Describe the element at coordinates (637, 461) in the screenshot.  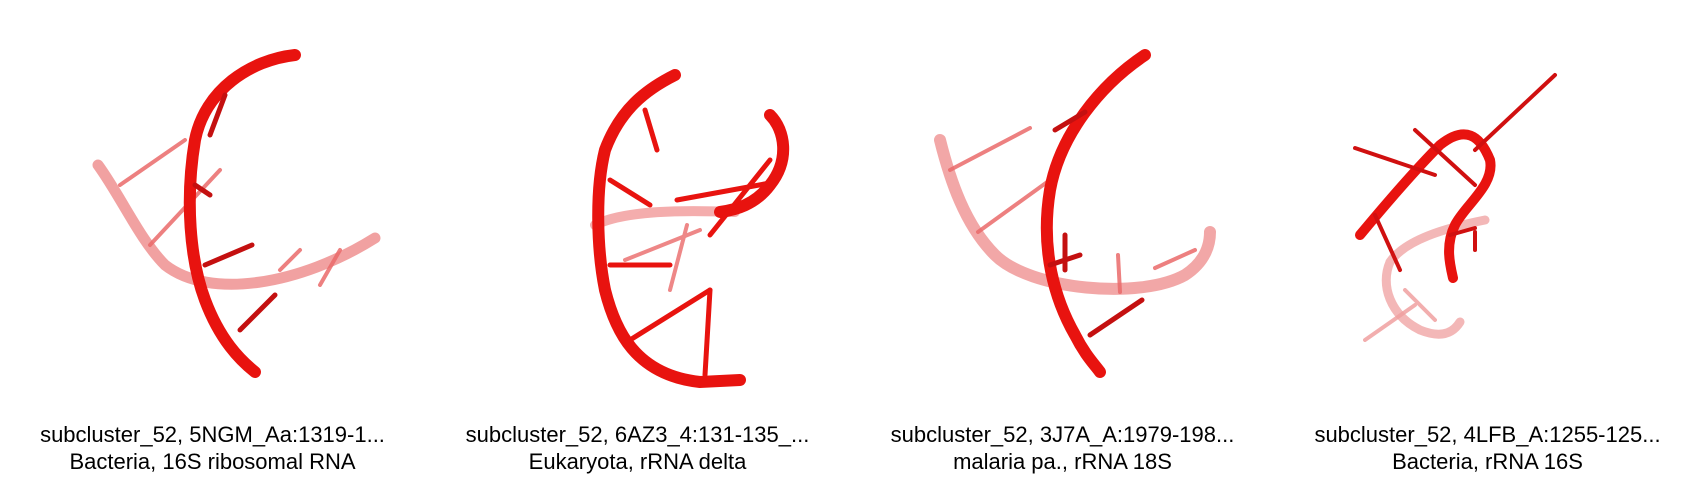
I see `panel-subtitle: Eukaryota, rRNA delta` at that location.